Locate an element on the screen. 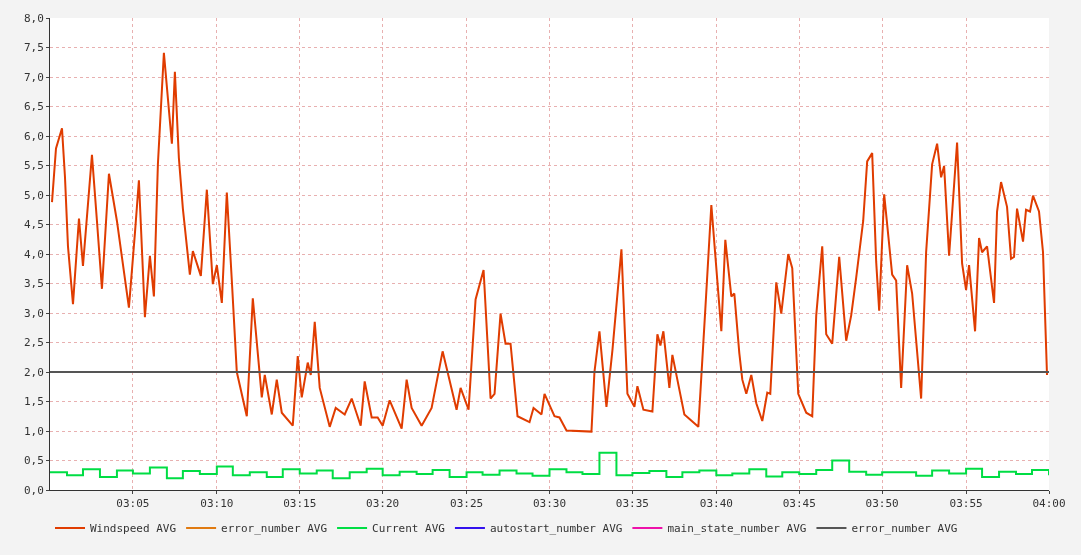 The width and height of the screenshot is (1081, 555). y-tick-label: 0,0 is located at coordinates (33, 490).